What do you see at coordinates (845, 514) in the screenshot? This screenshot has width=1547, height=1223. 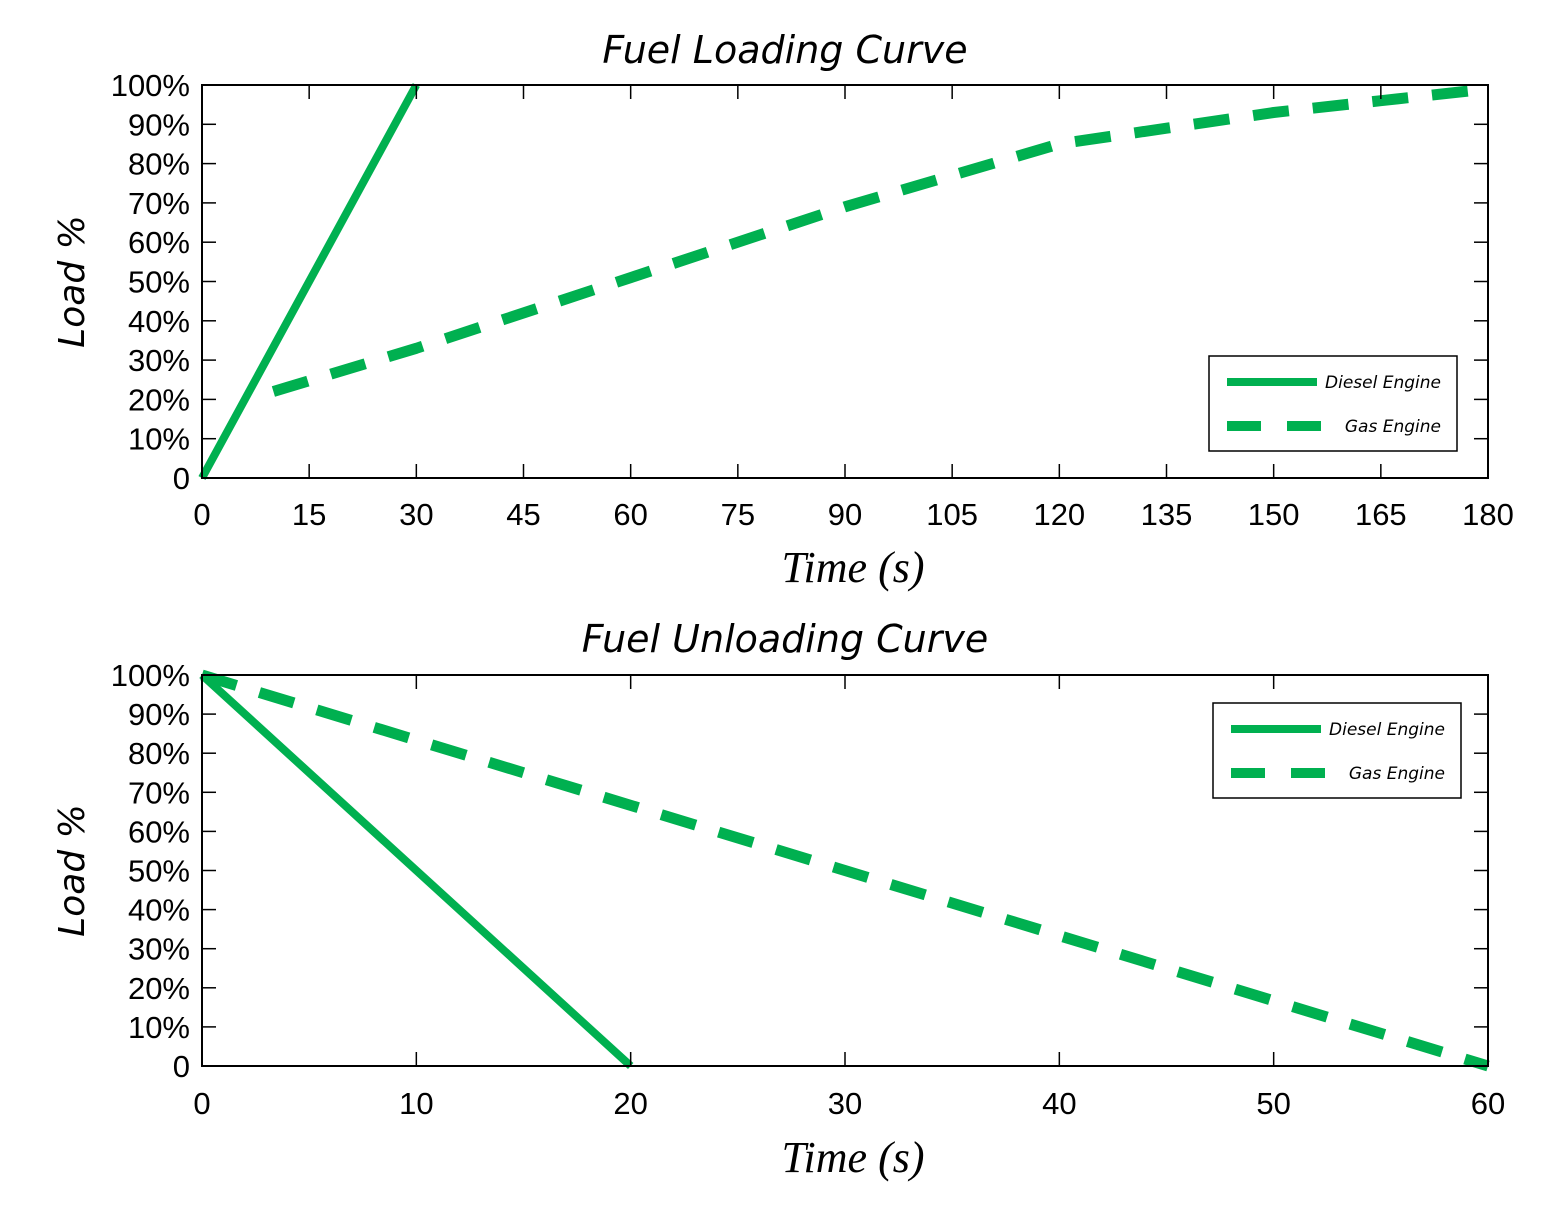 I see `x-tick-label: 90` at bounding box center [845, 514].